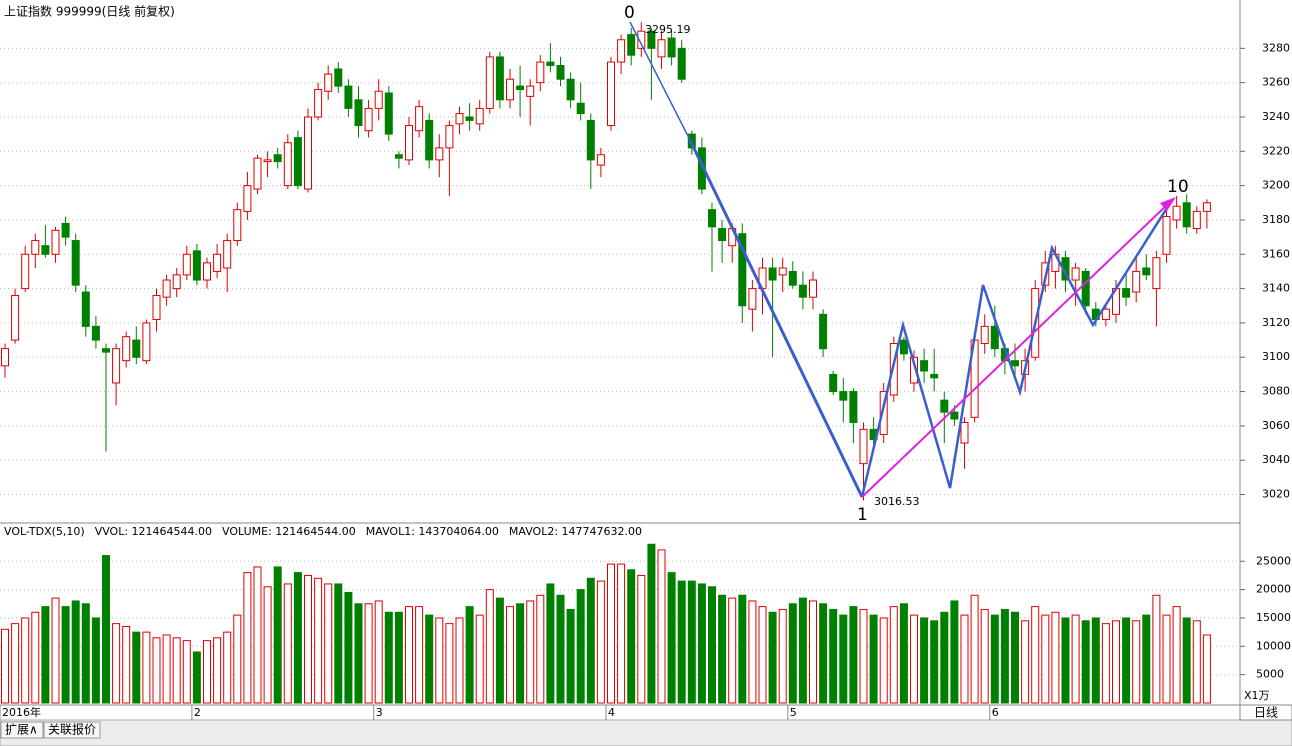 This screenshot has width=1292, height=746. Describe the element at coordinates (1276, 253) in the screenshot. I see `y-tick-label: 3160` at that location.